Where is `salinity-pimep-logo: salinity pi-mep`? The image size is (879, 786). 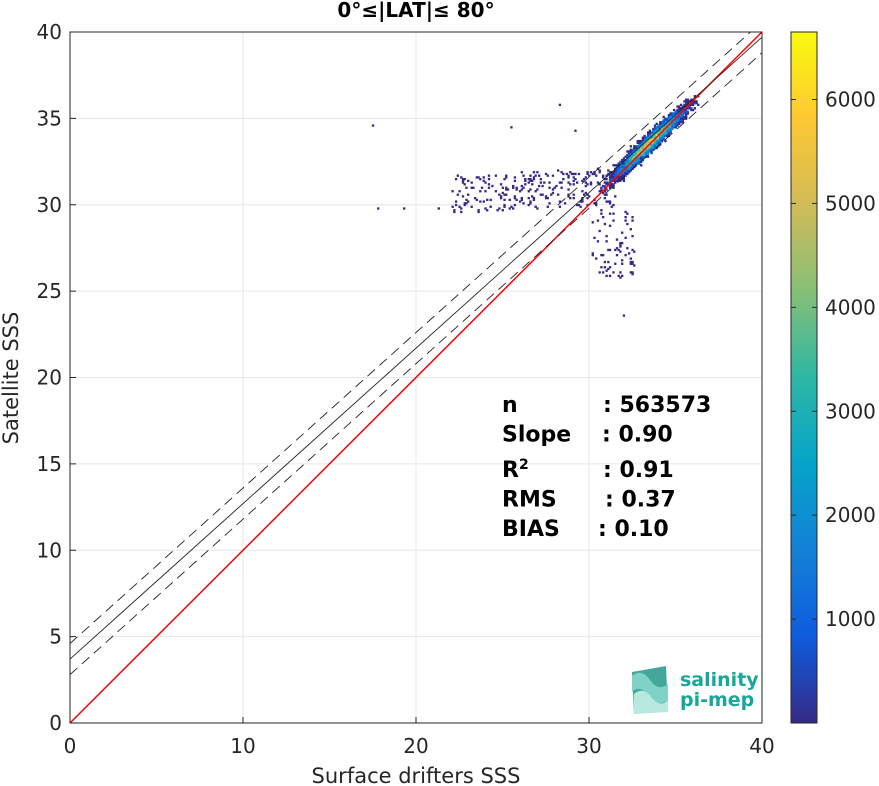 salinity-pimep-logo: salinity pi-mep is located at coordinates (695, 690).